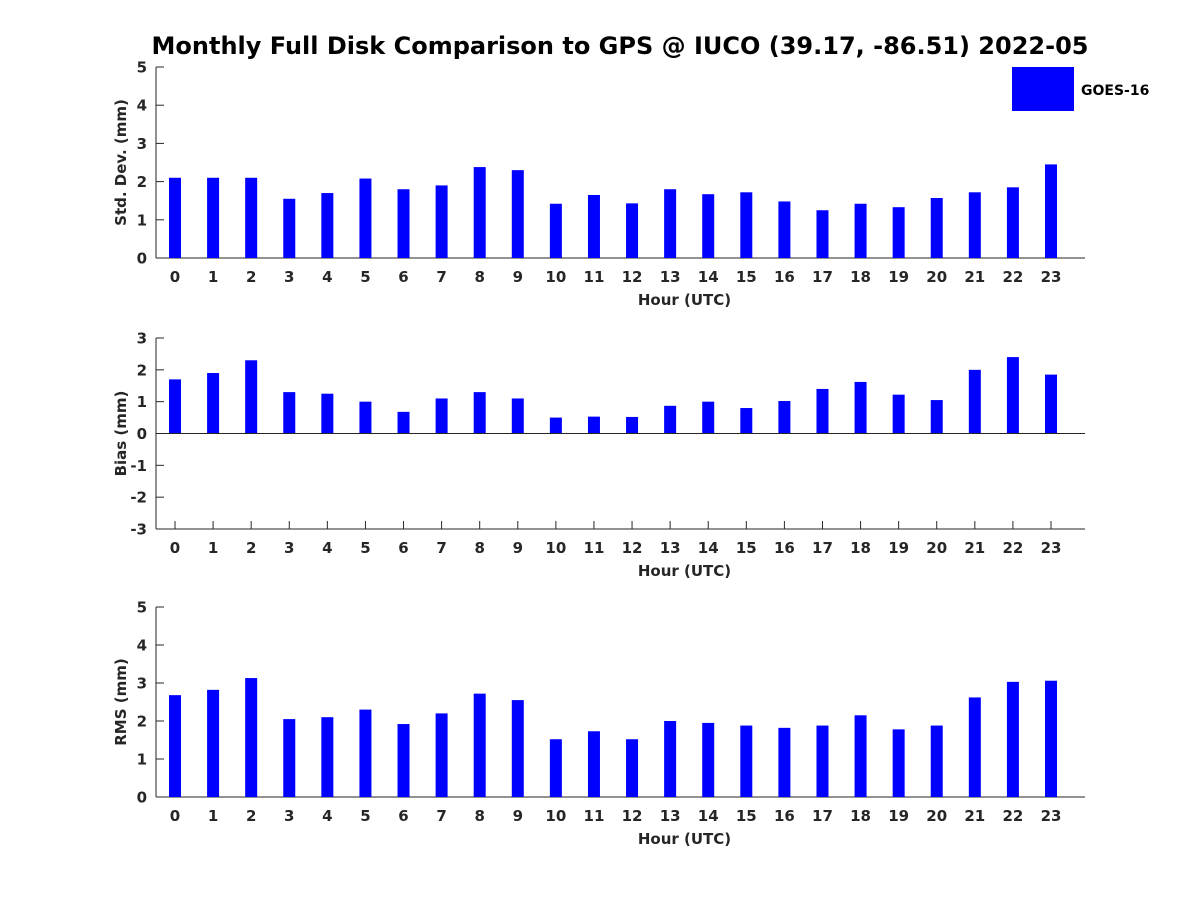 The width and height of the screenshot is (1200, 900). What do you see at coordinates (1012, 816) in the screenshot?
I see `x-tick-label: 22` at bounding box center [1012, 816].